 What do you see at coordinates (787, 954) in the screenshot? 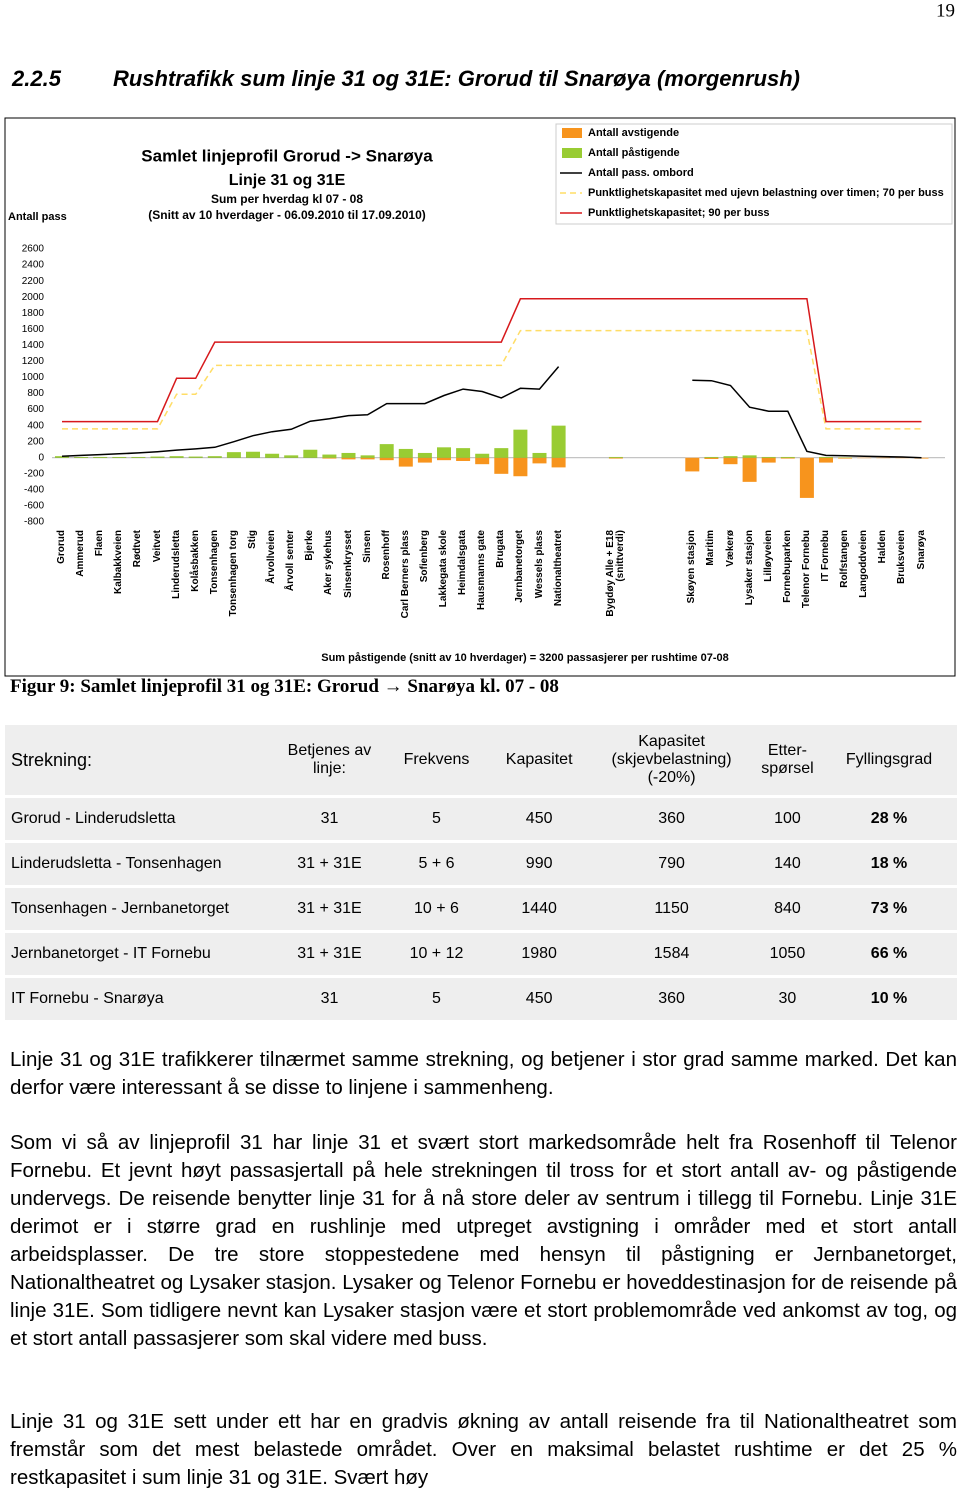
I see `table-cell: 1050` at bounding box center [787, 954].